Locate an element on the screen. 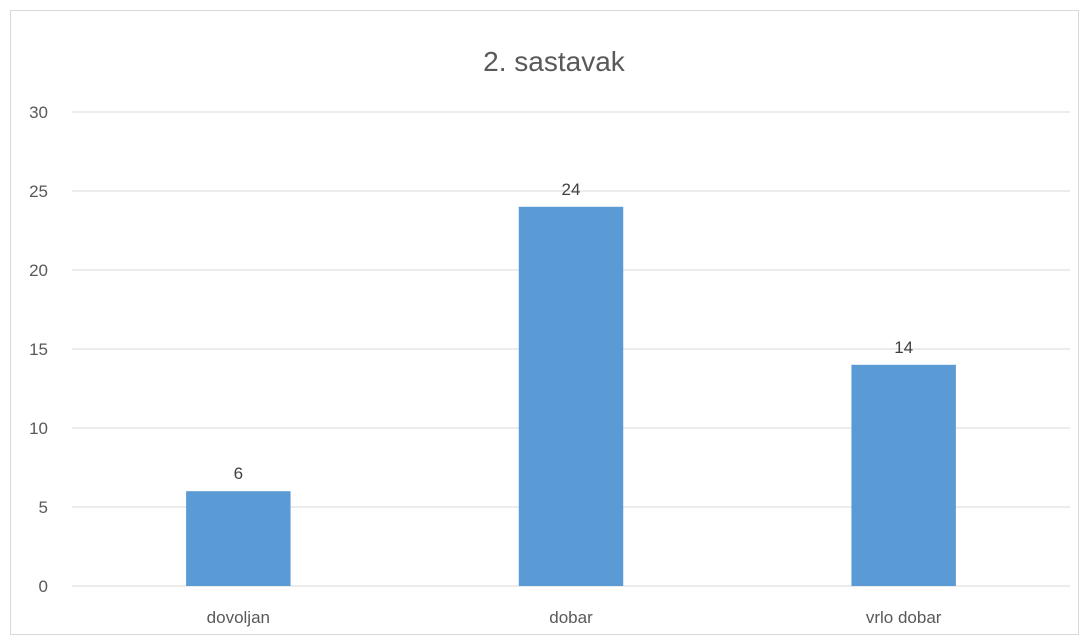 Image resolution: width=1086 pixels, height=642 pixels. x-tick-label-dobar: dobar is located at coordinates (571, 617).